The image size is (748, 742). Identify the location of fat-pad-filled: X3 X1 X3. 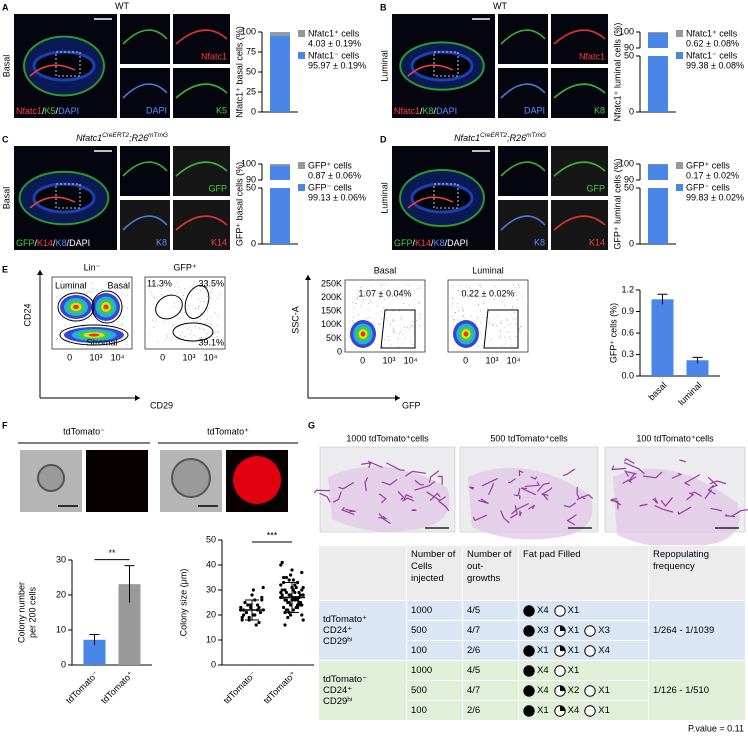
(583, 630).